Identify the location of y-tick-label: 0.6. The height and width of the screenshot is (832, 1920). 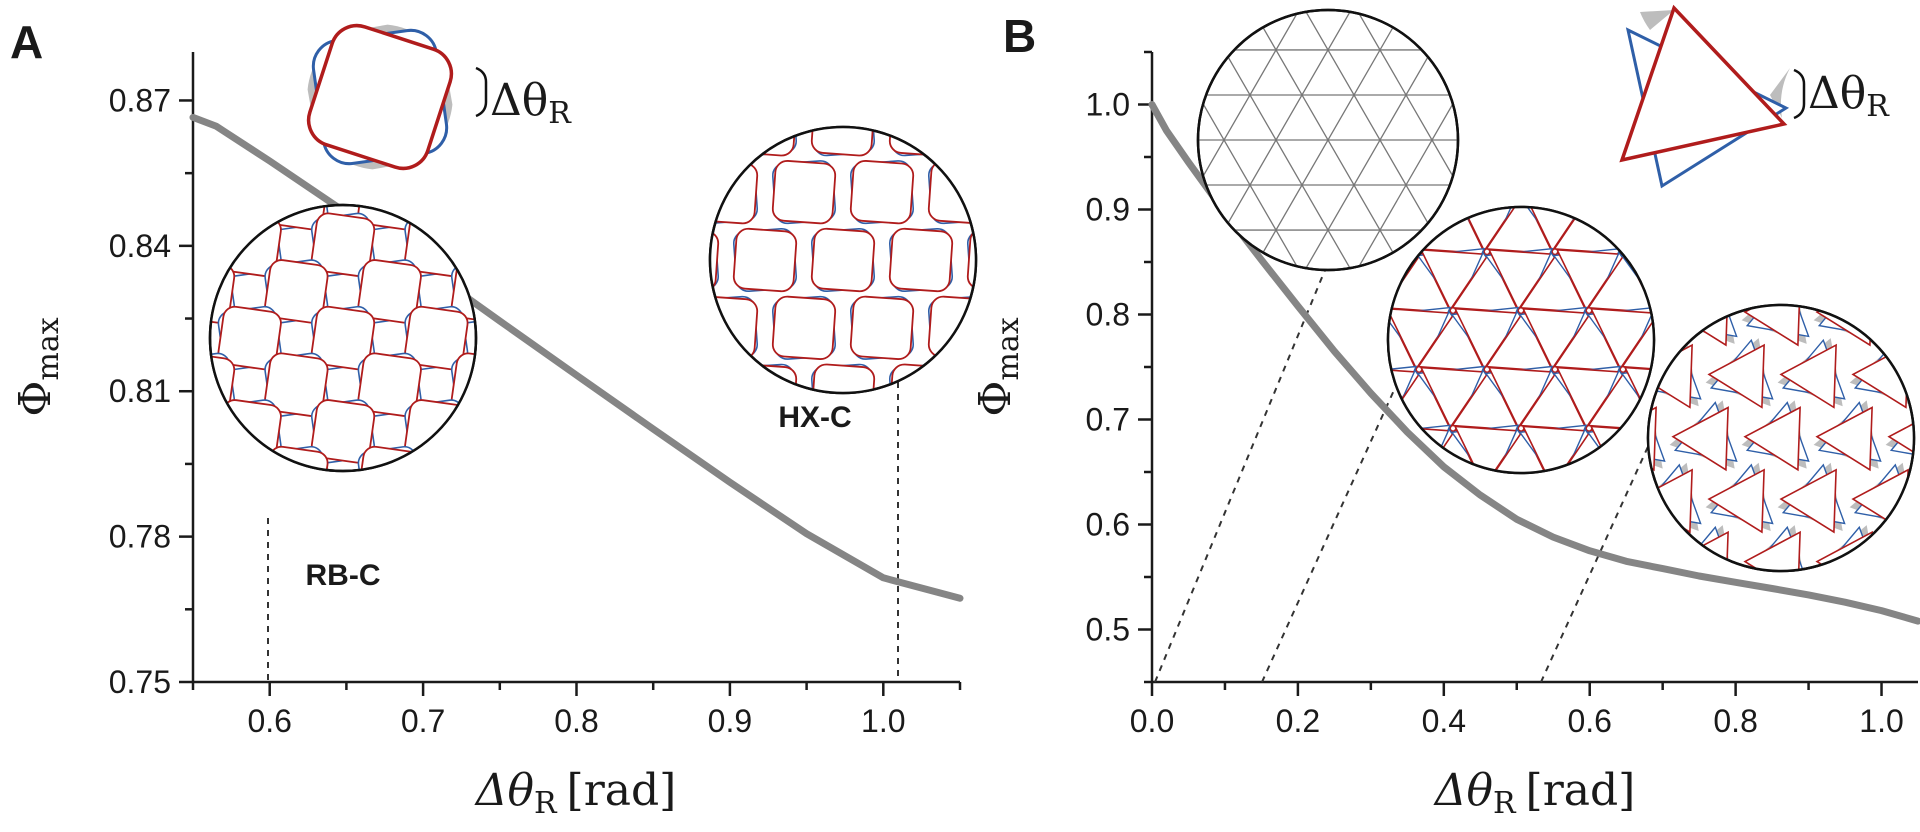
(1108, 525).